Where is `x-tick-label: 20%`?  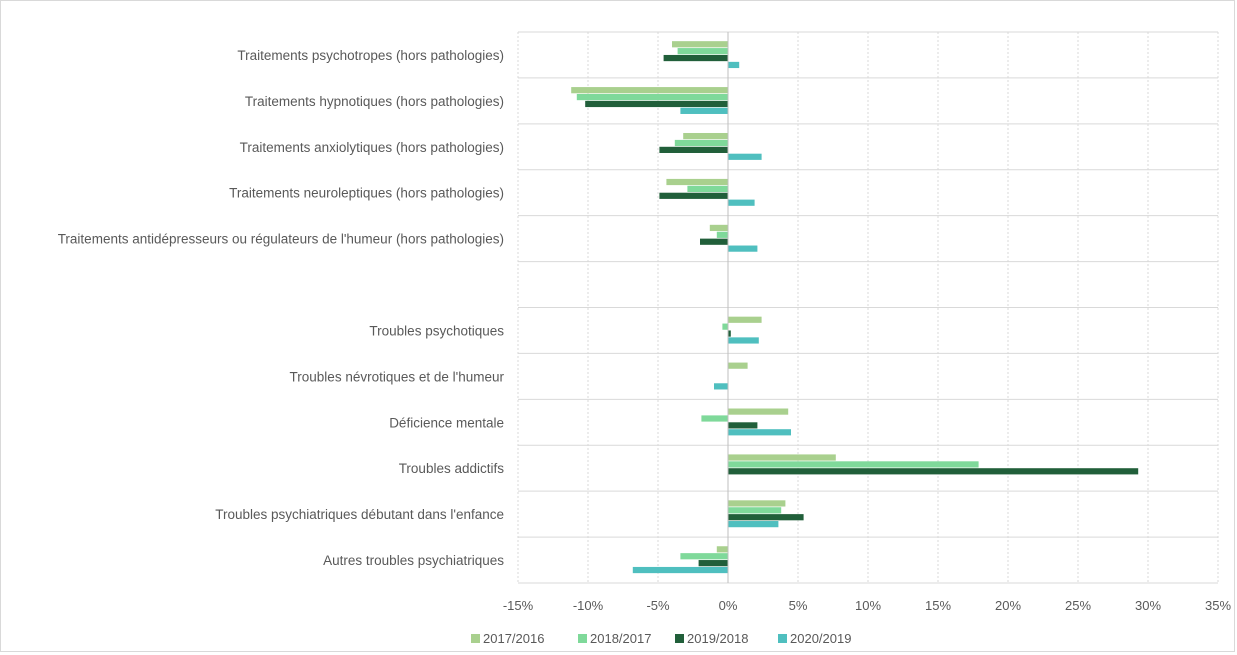
x-tick-label: 20% is located at coordinates (1008, 605).